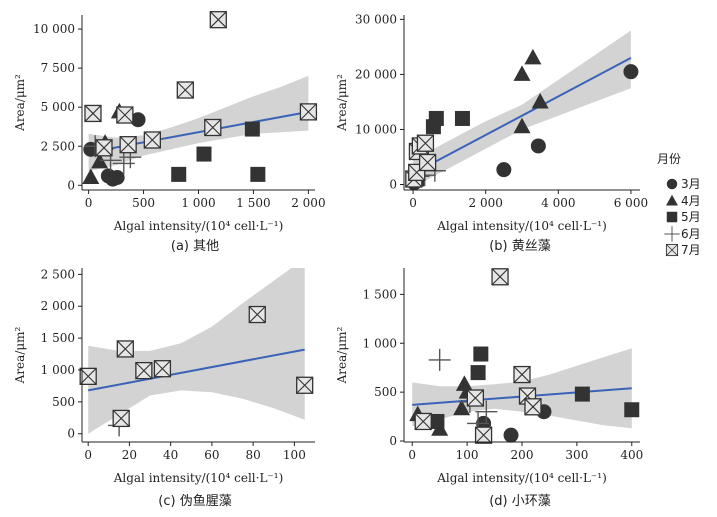 The height and width of the screenshot is (517, 717). I want to click on legend-marker-triangle, so click(672, 200).